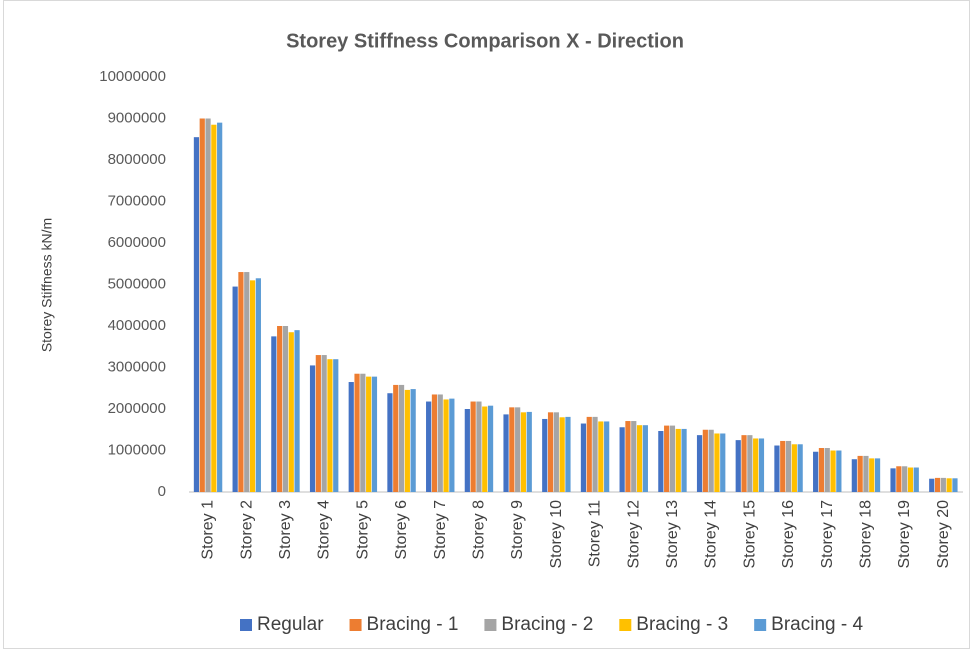 The width and height of the screenshot is (975, 649). Describe the element at coordinates (285, 530) in the screenshot. I see `x-tick-label: Storey 3` at that location.